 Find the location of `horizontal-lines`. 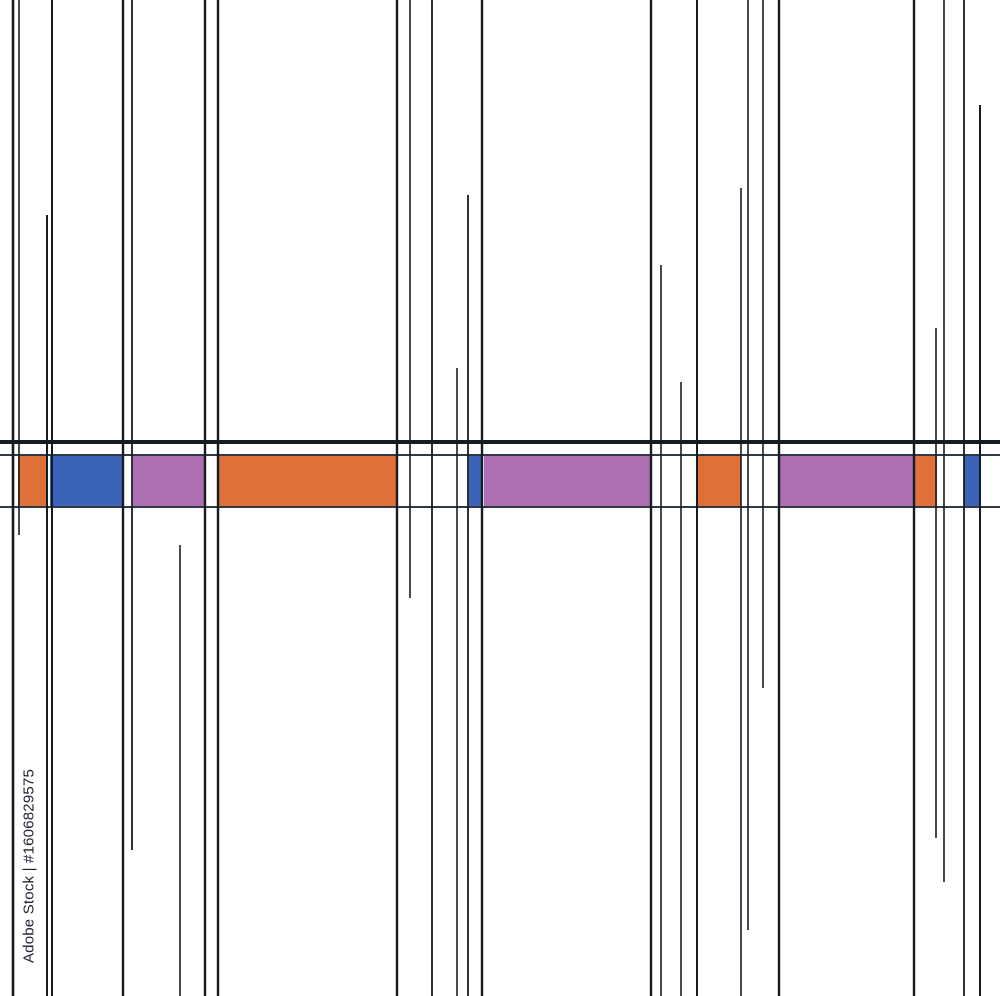

horizontal-lines is located at coordinates (500, 474).